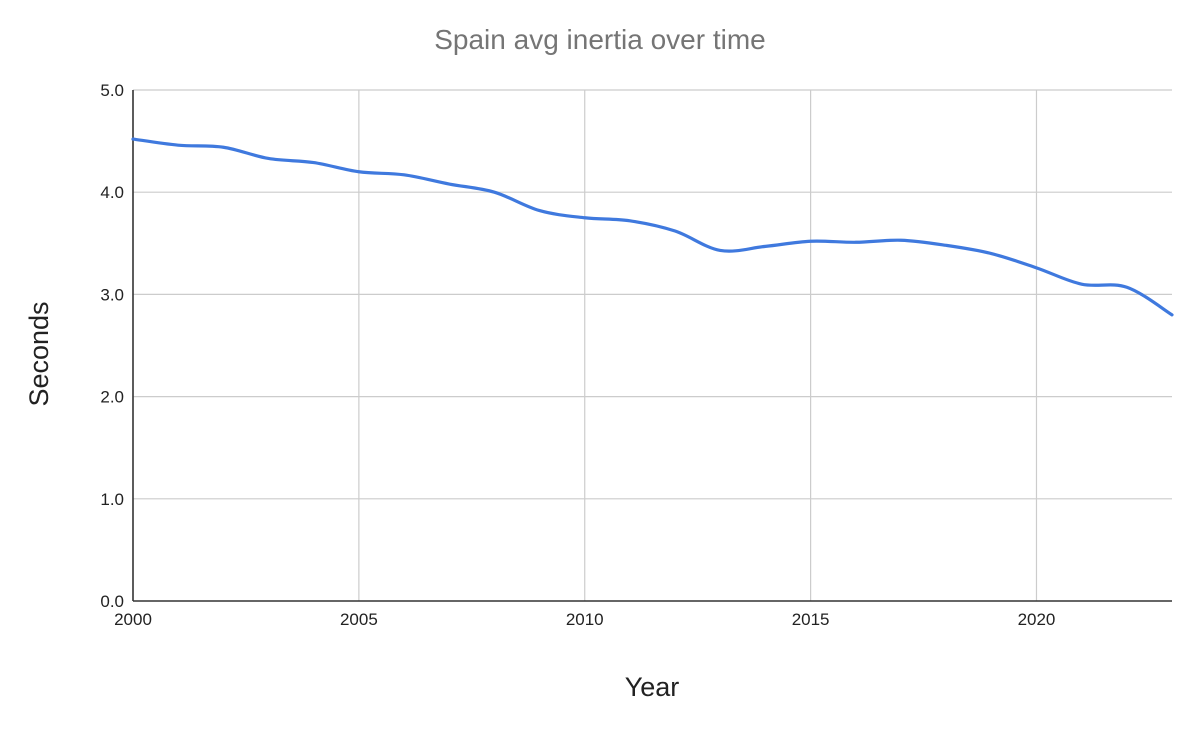 The image size is (1200, 730). Describe the element at coordinates (133, 619) in the screenshot. I see `x-tick-label: 2000` at that location.